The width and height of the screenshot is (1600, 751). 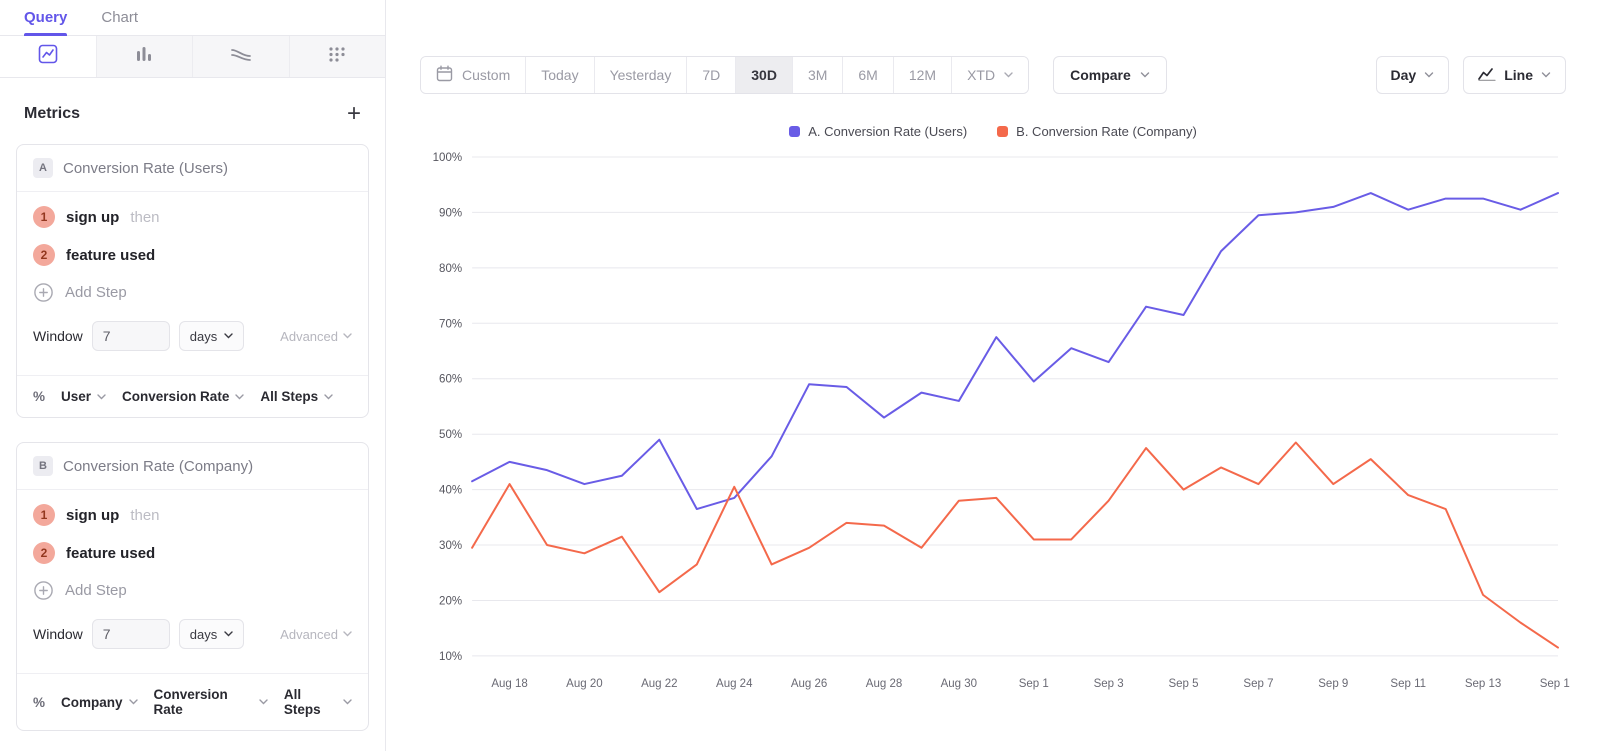 I want to click on range-6m-button: 6M, so click(x=868, y=75).